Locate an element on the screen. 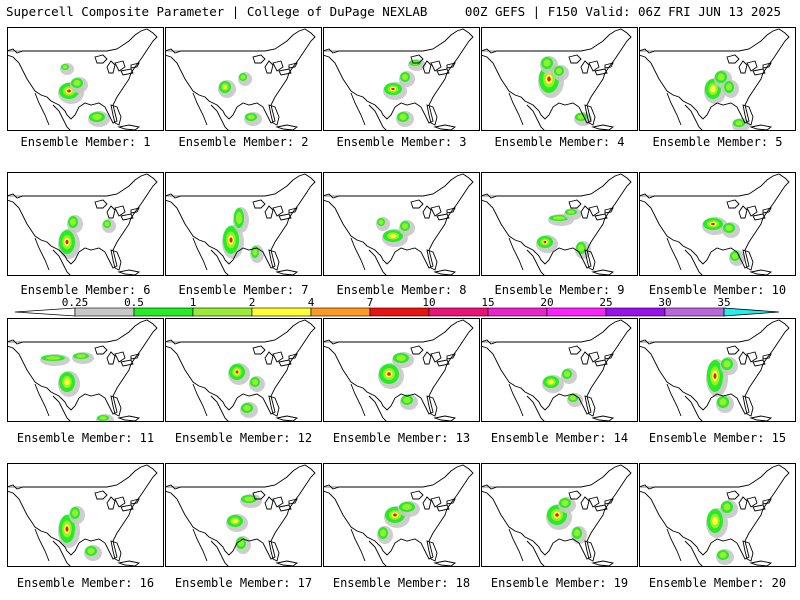 The height and width of the screenshot is (600, 800). panel-caption: Ensemble Member: 7 is located at coordinates (243, 290).